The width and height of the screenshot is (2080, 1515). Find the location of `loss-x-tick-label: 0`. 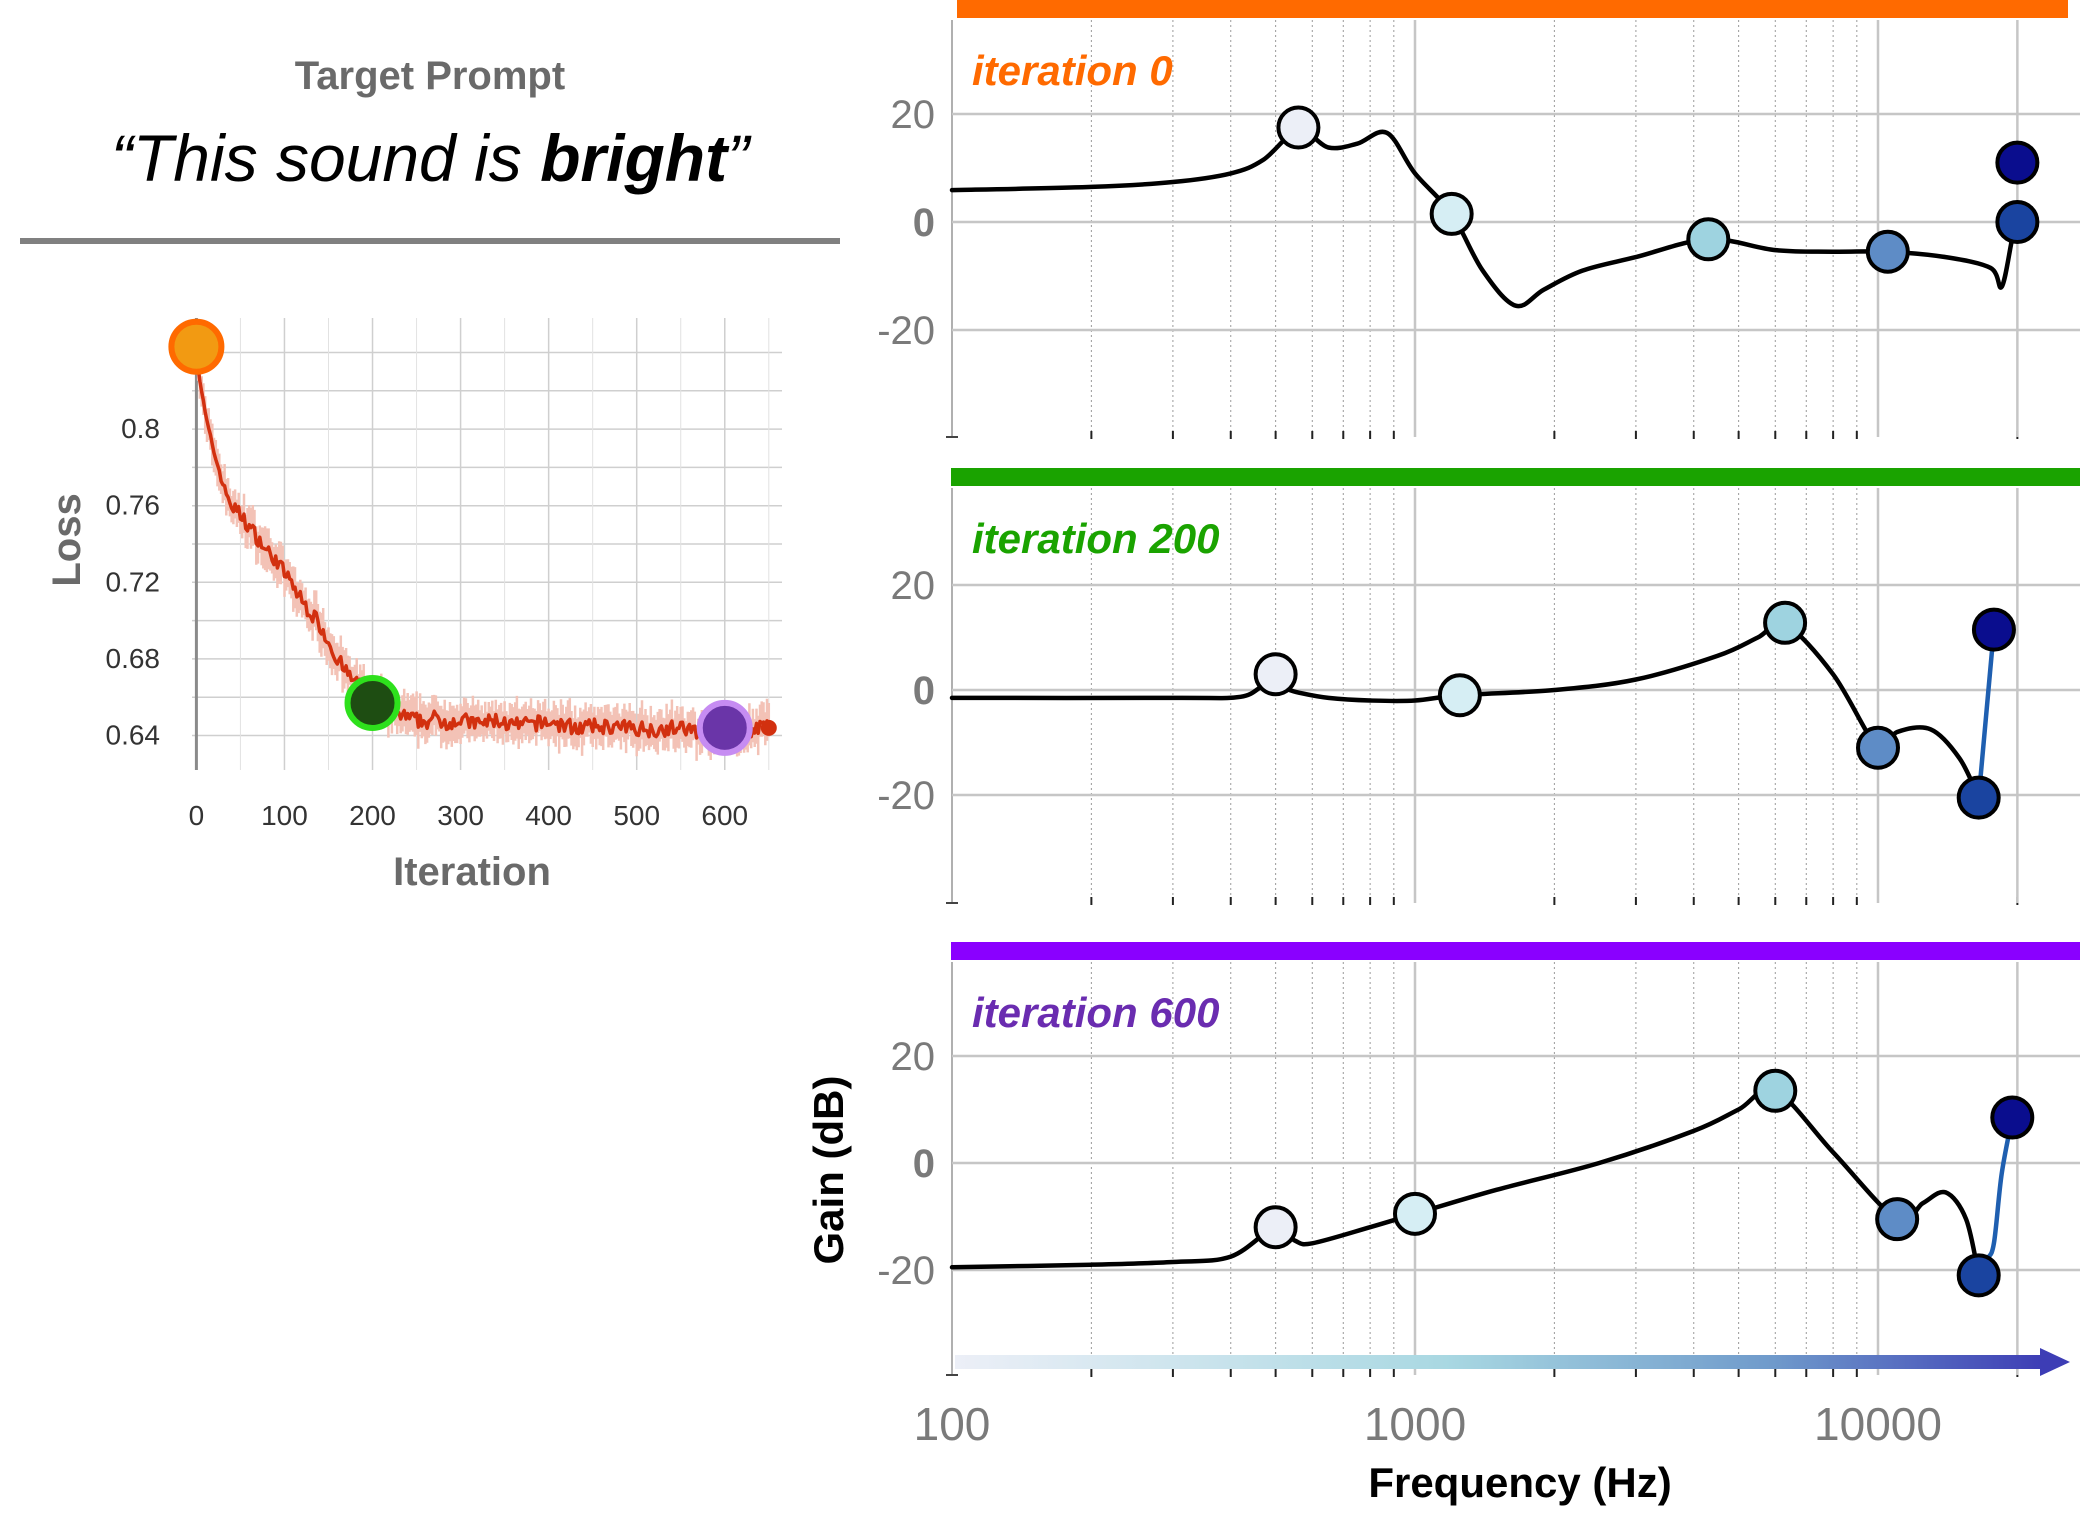

loss-x-tick-label: 0 is located at coordinates (197, 815).